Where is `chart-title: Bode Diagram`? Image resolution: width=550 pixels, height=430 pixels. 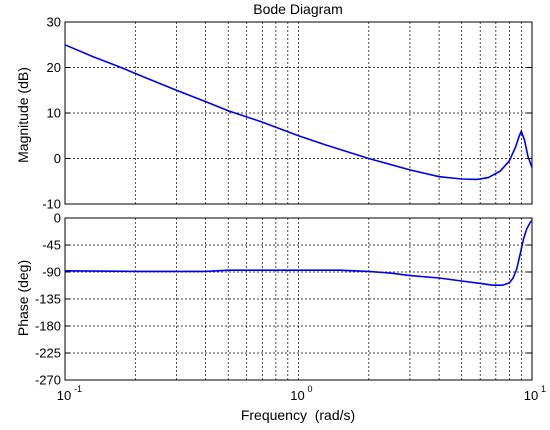 chart-title: Bode Diagram is located at coordinates (298, 9).